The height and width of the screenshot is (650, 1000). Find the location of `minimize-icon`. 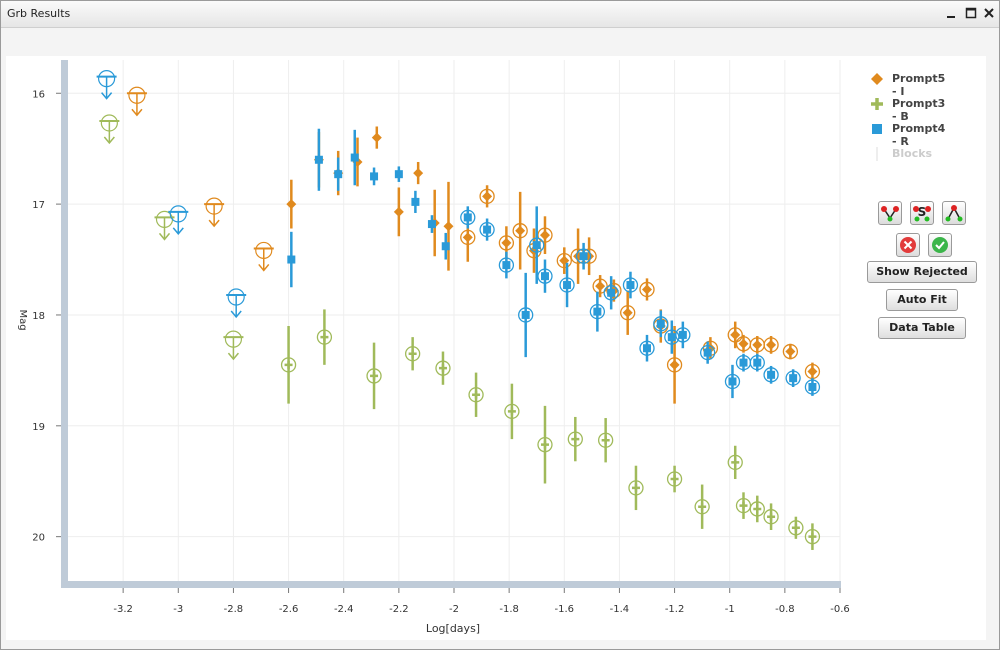

minimize-icon is located at coordinates (951, 13).